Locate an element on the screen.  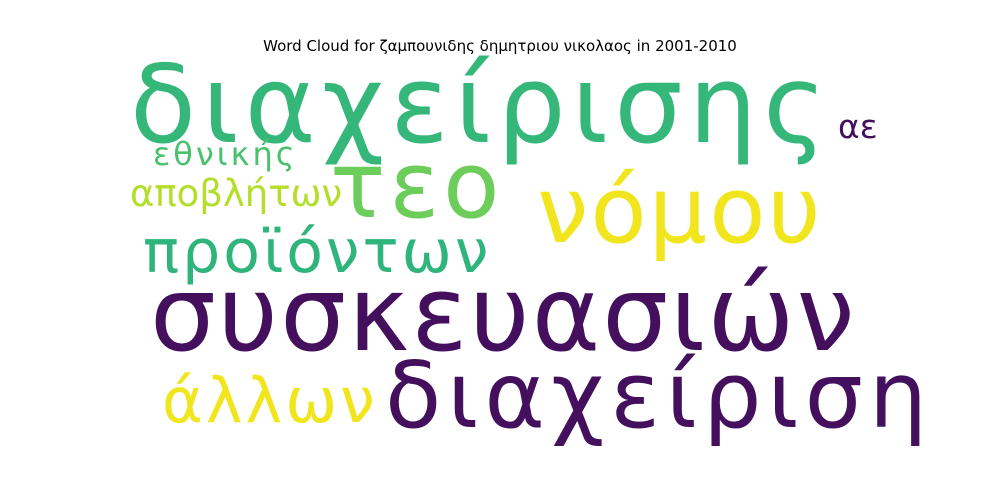
word-6: προϊόντων is located at coordinates (317, 252).